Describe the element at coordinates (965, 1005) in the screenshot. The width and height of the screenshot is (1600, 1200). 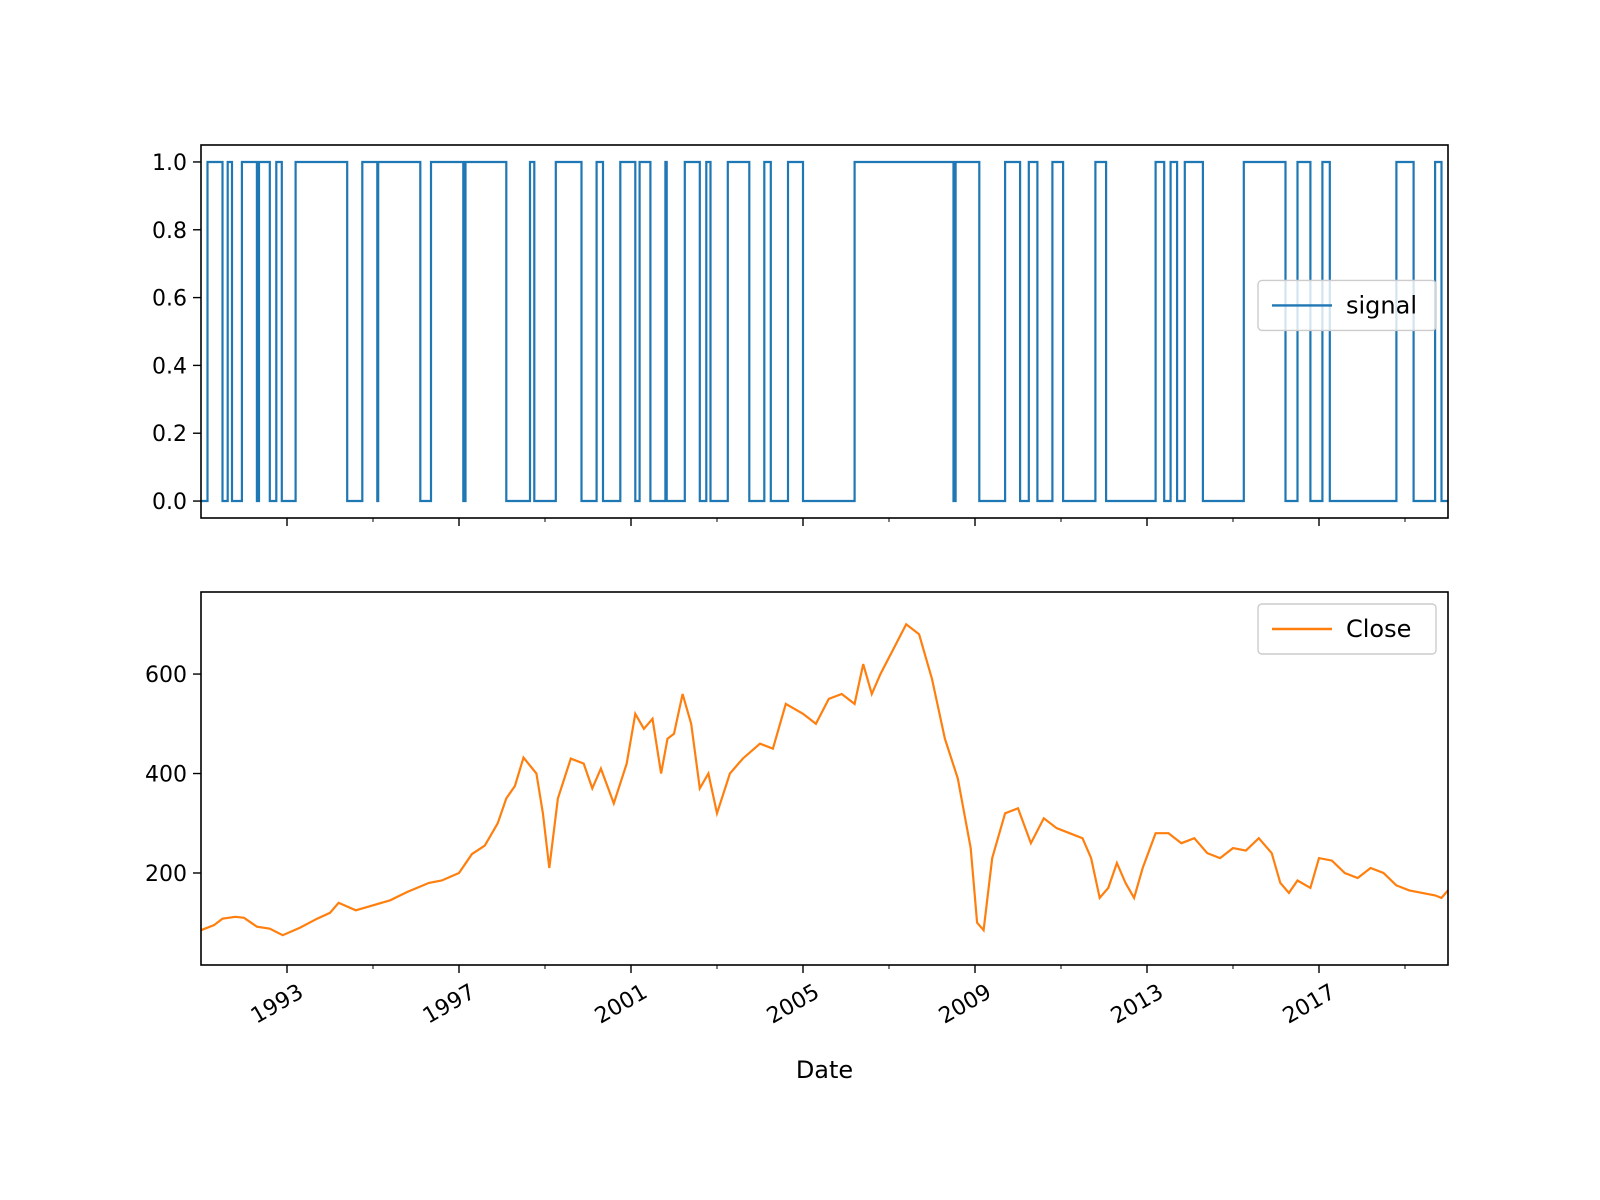
I see `x-tick-label: 2009` at that location.